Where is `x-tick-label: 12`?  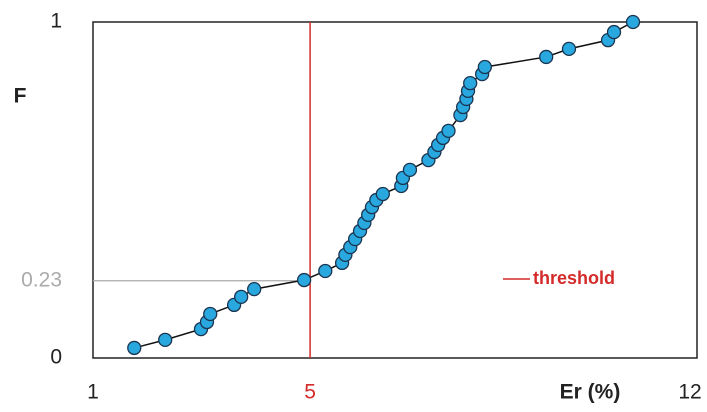
x-tick-label: 12 is located at coordinates (689, 392).